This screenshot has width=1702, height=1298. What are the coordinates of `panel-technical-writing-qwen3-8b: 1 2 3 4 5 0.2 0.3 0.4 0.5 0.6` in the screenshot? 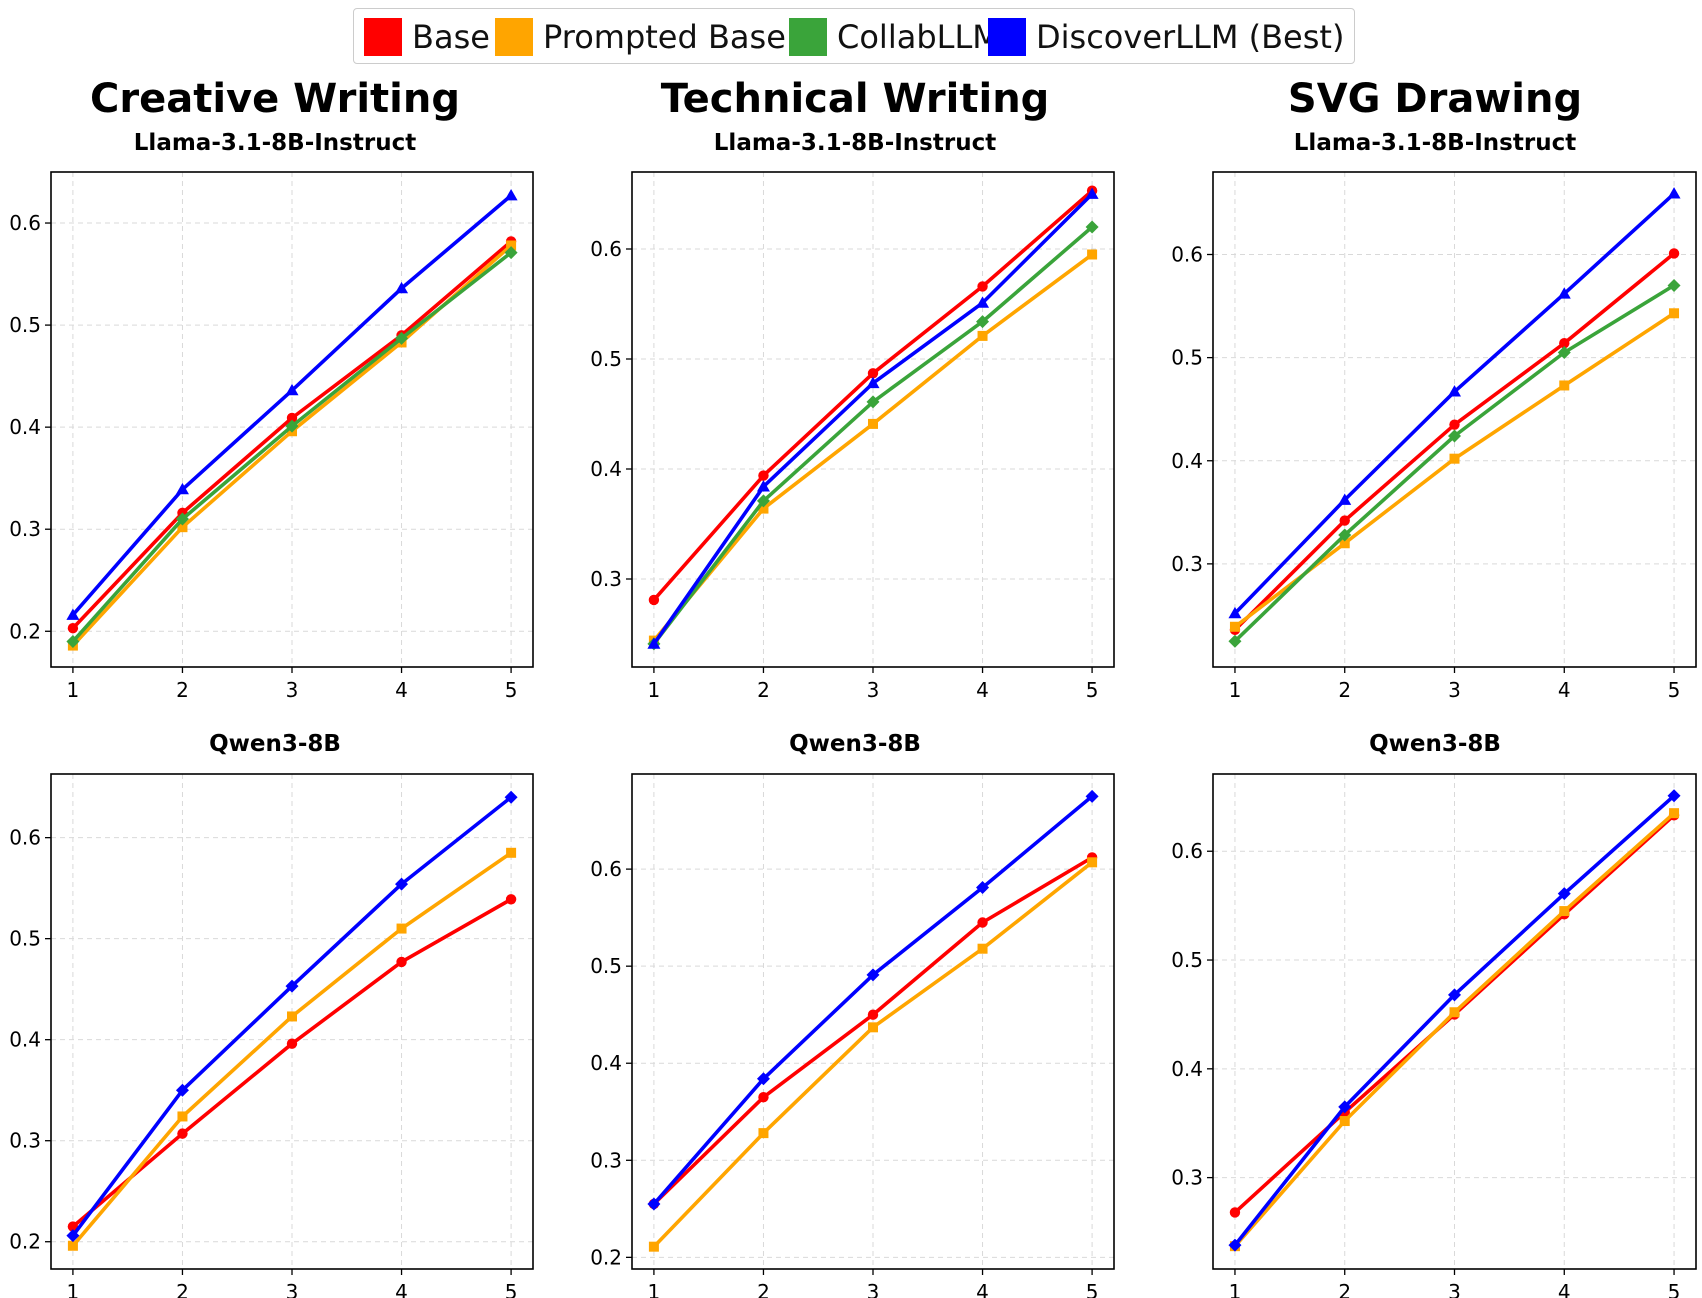 It's located at (852, 1035).